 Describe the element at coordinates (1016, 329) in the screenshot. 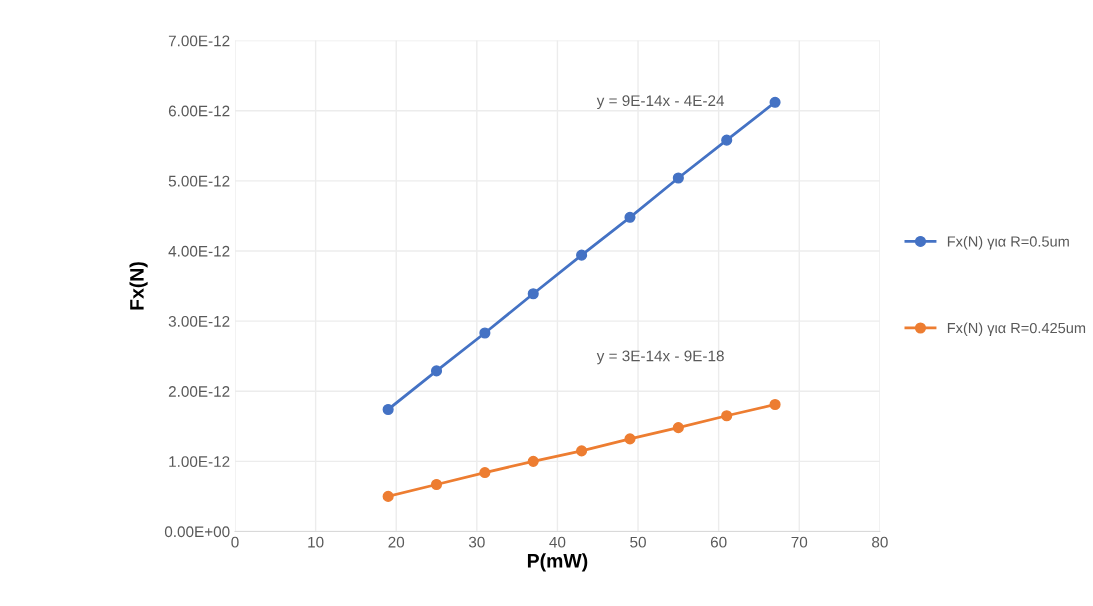

I see `legend-label: Fx(N) για R=0.425um` at that location.